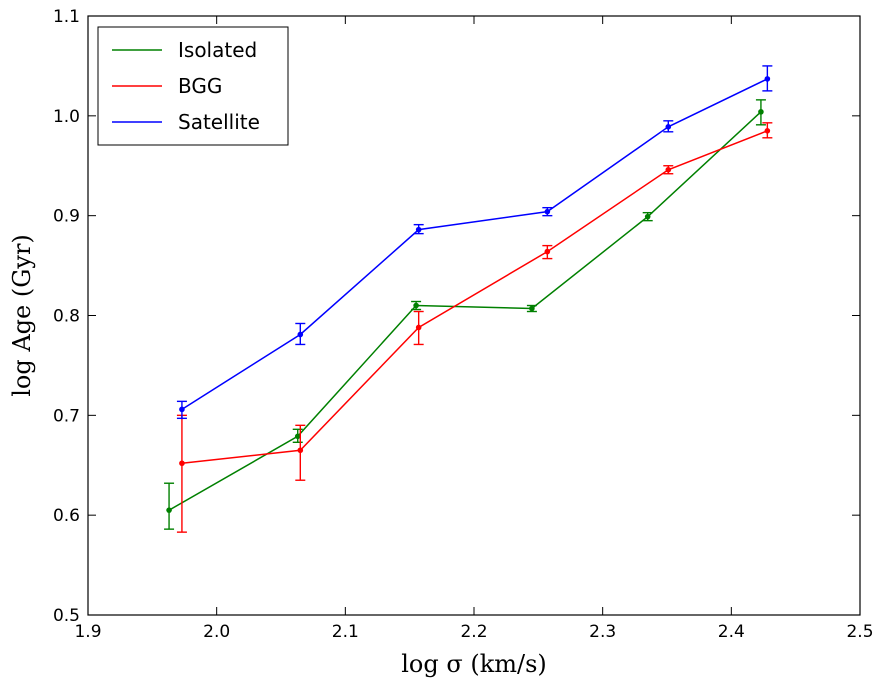 The height and width of the screenshot is (686, 882). What do you see at coordinates (66, 117) in the screenshot?
I see `y-tick-label: 1.0` at bounding box center [66, 117].